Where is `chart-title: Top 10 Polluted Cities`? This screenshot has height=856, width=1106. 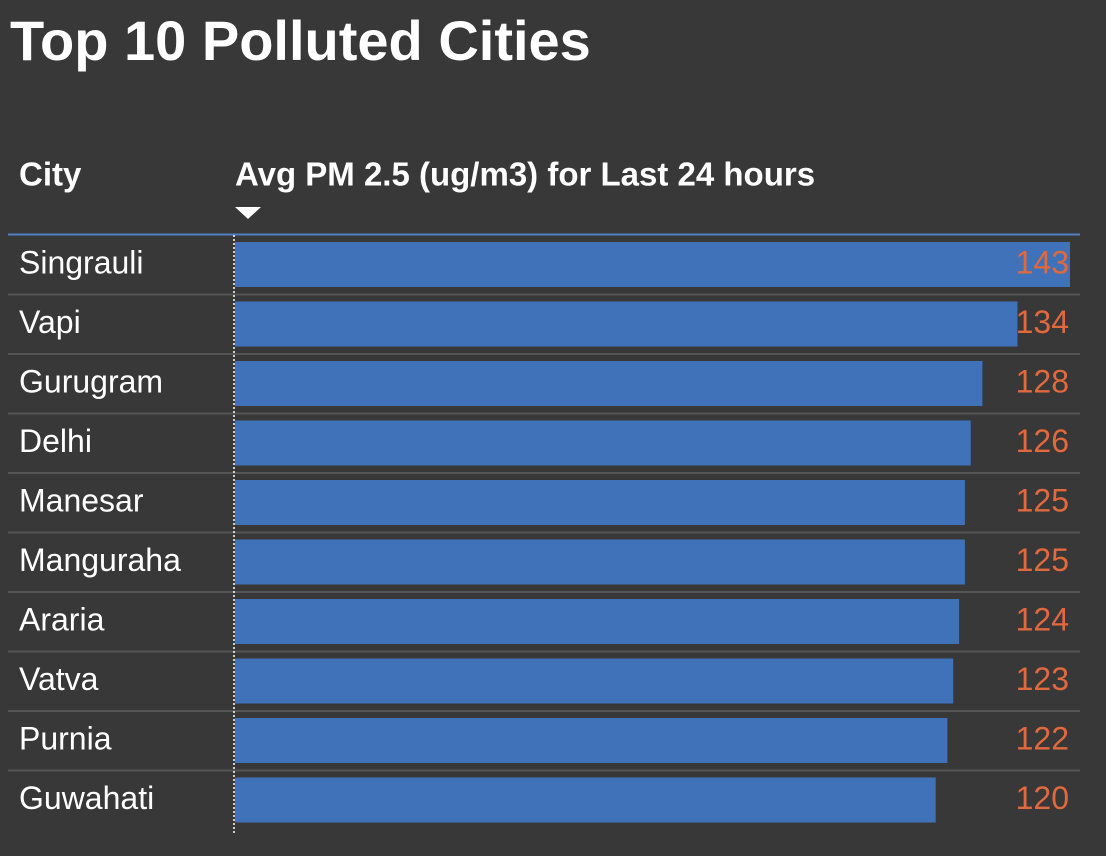 chart-title: Top 10 Polluted Cities is located at coordinates (300, 40).